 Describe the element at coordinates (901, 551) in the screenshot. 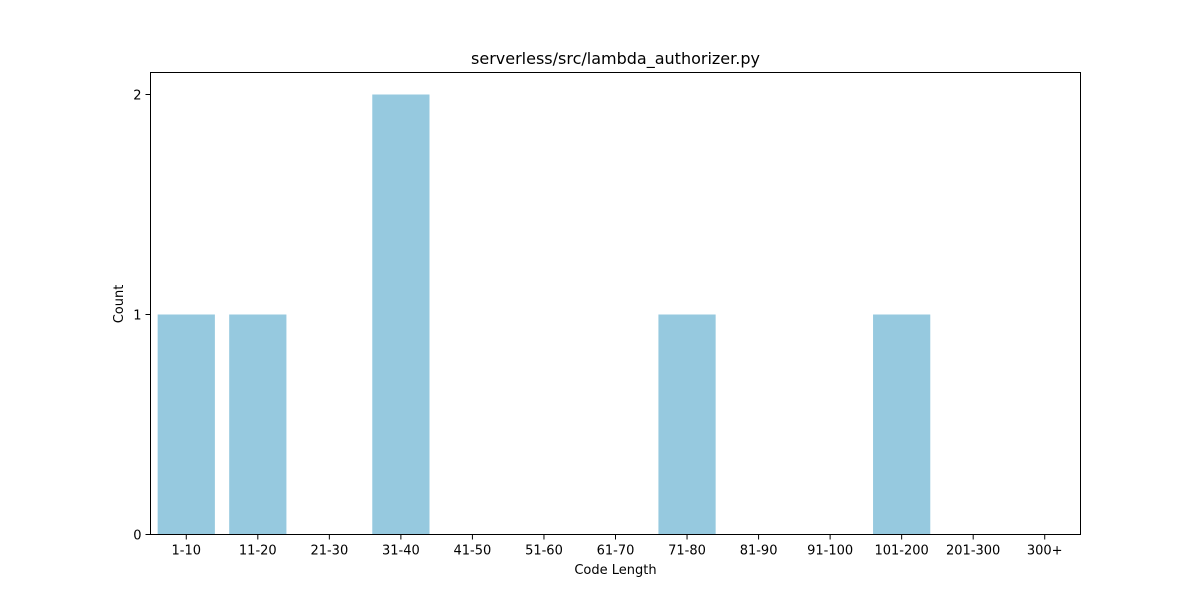

I see `x-tick-label: 101-200` at that location.